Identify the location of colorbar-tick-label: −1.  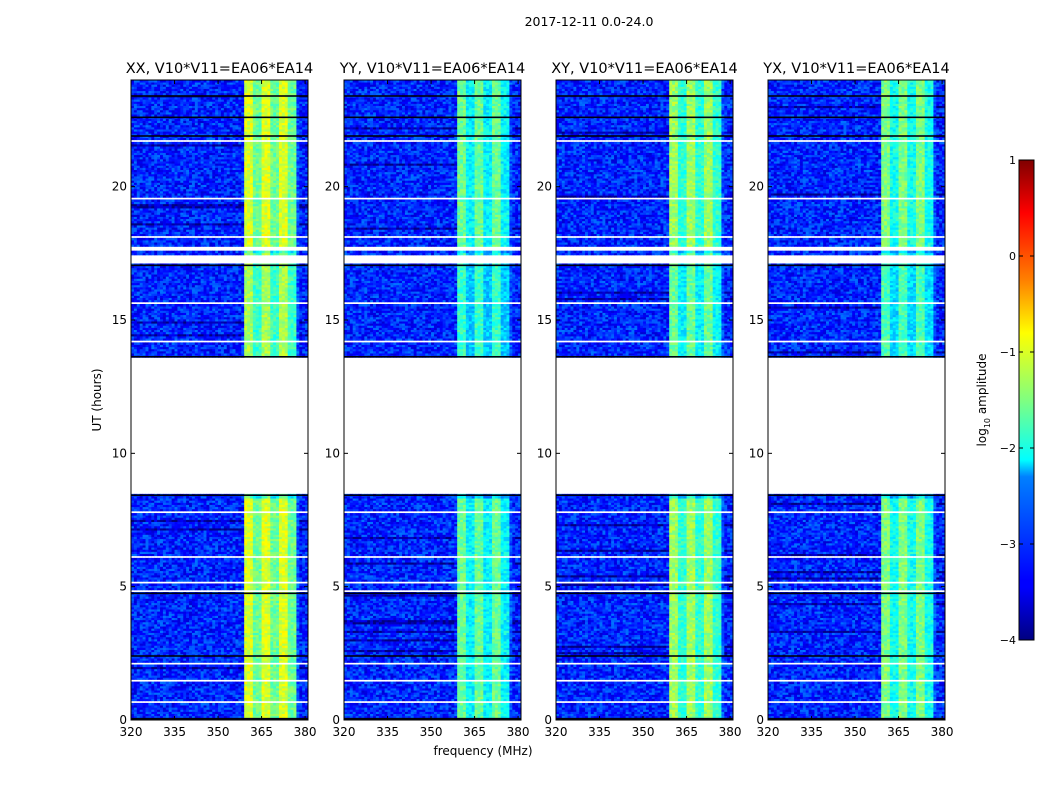
(1008, 352).